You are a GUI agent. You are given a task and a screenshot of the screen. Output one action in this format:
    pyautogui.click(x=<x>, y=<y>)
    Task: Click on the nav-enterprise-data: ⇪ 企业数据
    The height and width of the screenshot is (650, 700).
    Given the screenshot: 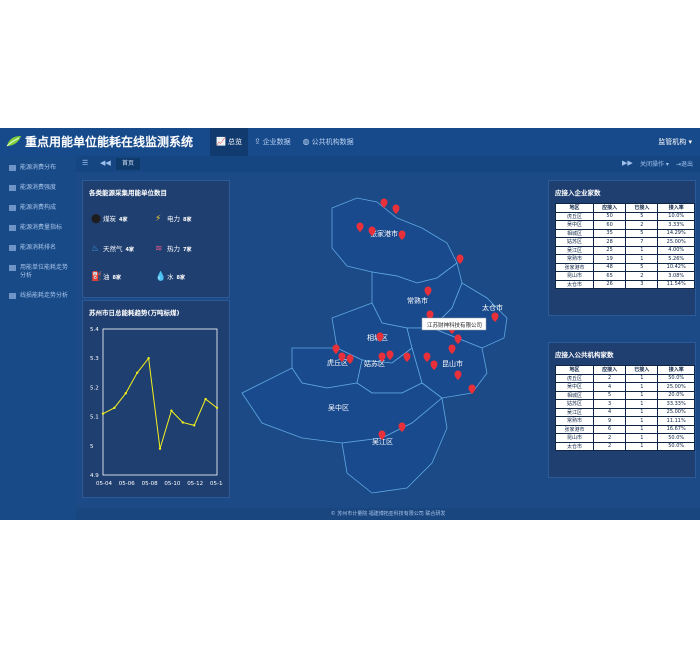 What is the action you would take?
    pyautogui.click(x=272, y=142)
    